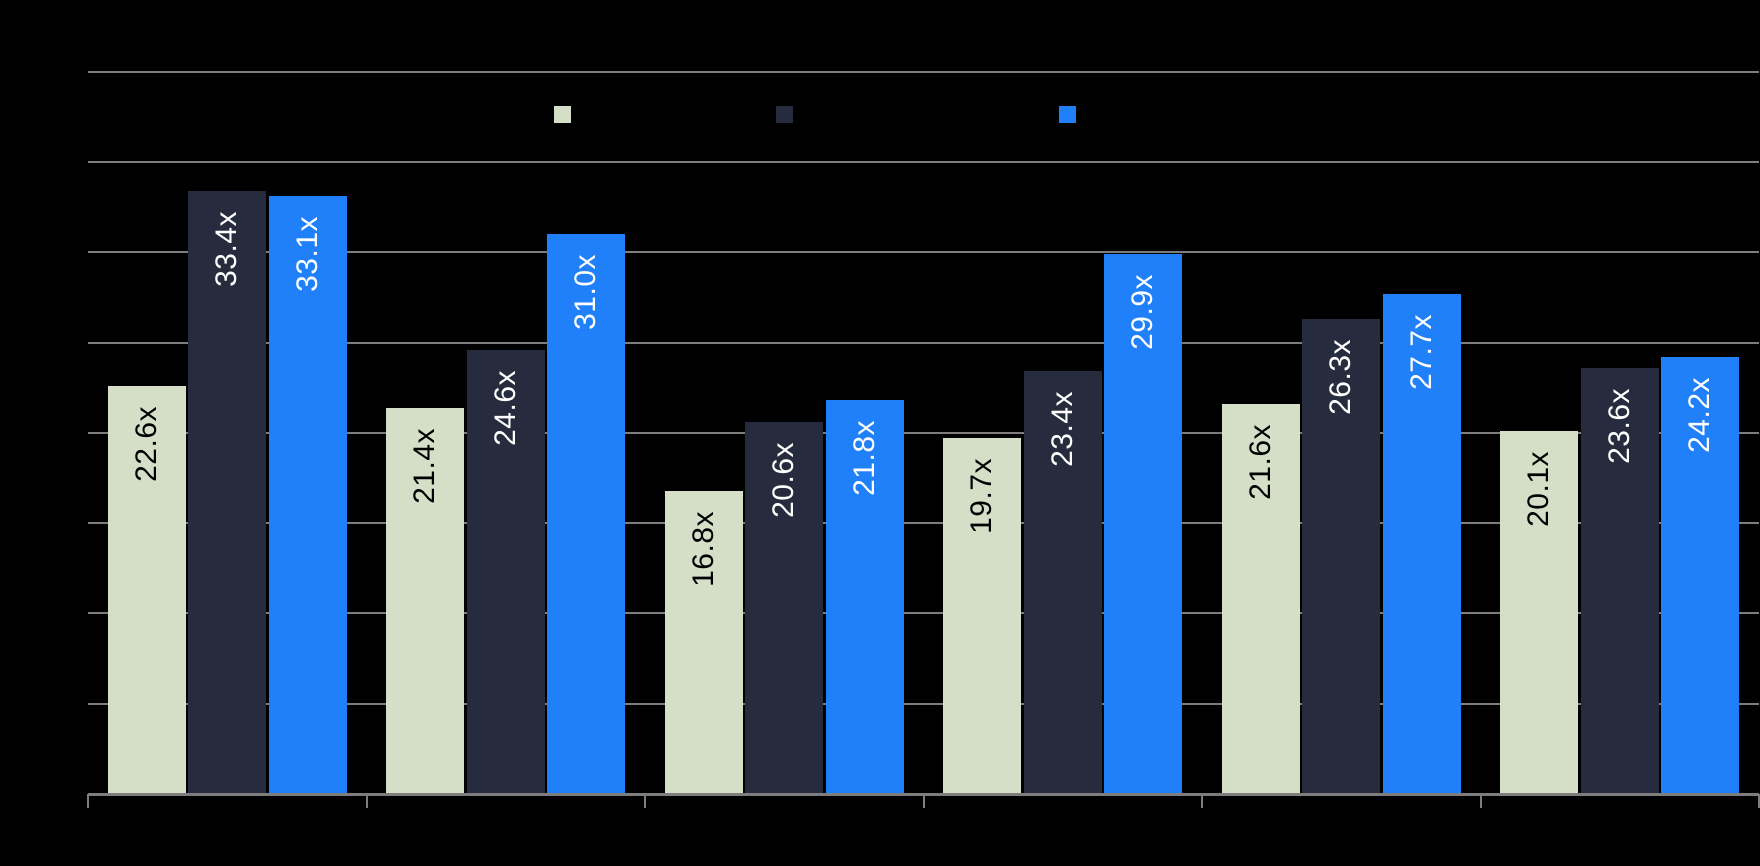 The width and height of the screenshot is (1760, 866). I want to click on bar: 21.6x, so click(1260, 598).